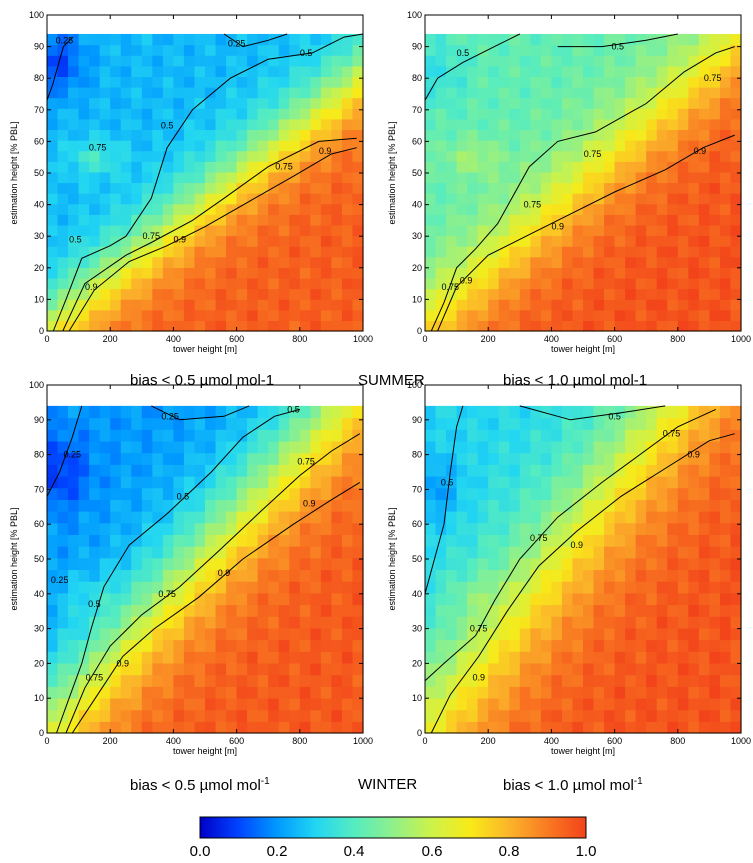 This screenshot has height=863, width=753. What do you see at coordinates (741, 741) in the screenshot?
I see `x-tick-label: 1000` at bounding box center [741, 741].